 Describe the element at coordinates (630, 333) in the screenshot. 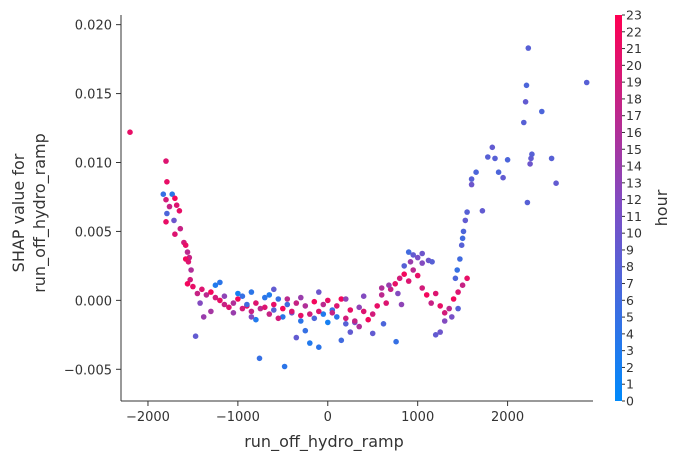

I see `colorbar-tick-label: 4` at that location.